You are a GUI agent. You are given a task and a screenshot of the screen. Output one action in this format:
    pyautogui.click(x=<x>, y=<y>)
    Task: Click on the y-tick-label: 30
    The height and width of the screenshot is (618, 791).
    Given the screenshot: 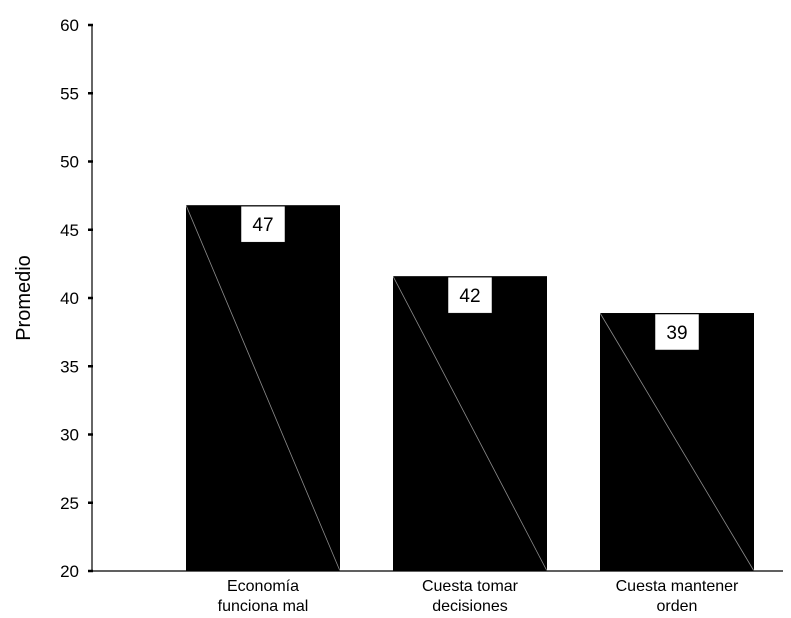 What is the action you would take?
    pyautogui.click(x=69, y=435)
    